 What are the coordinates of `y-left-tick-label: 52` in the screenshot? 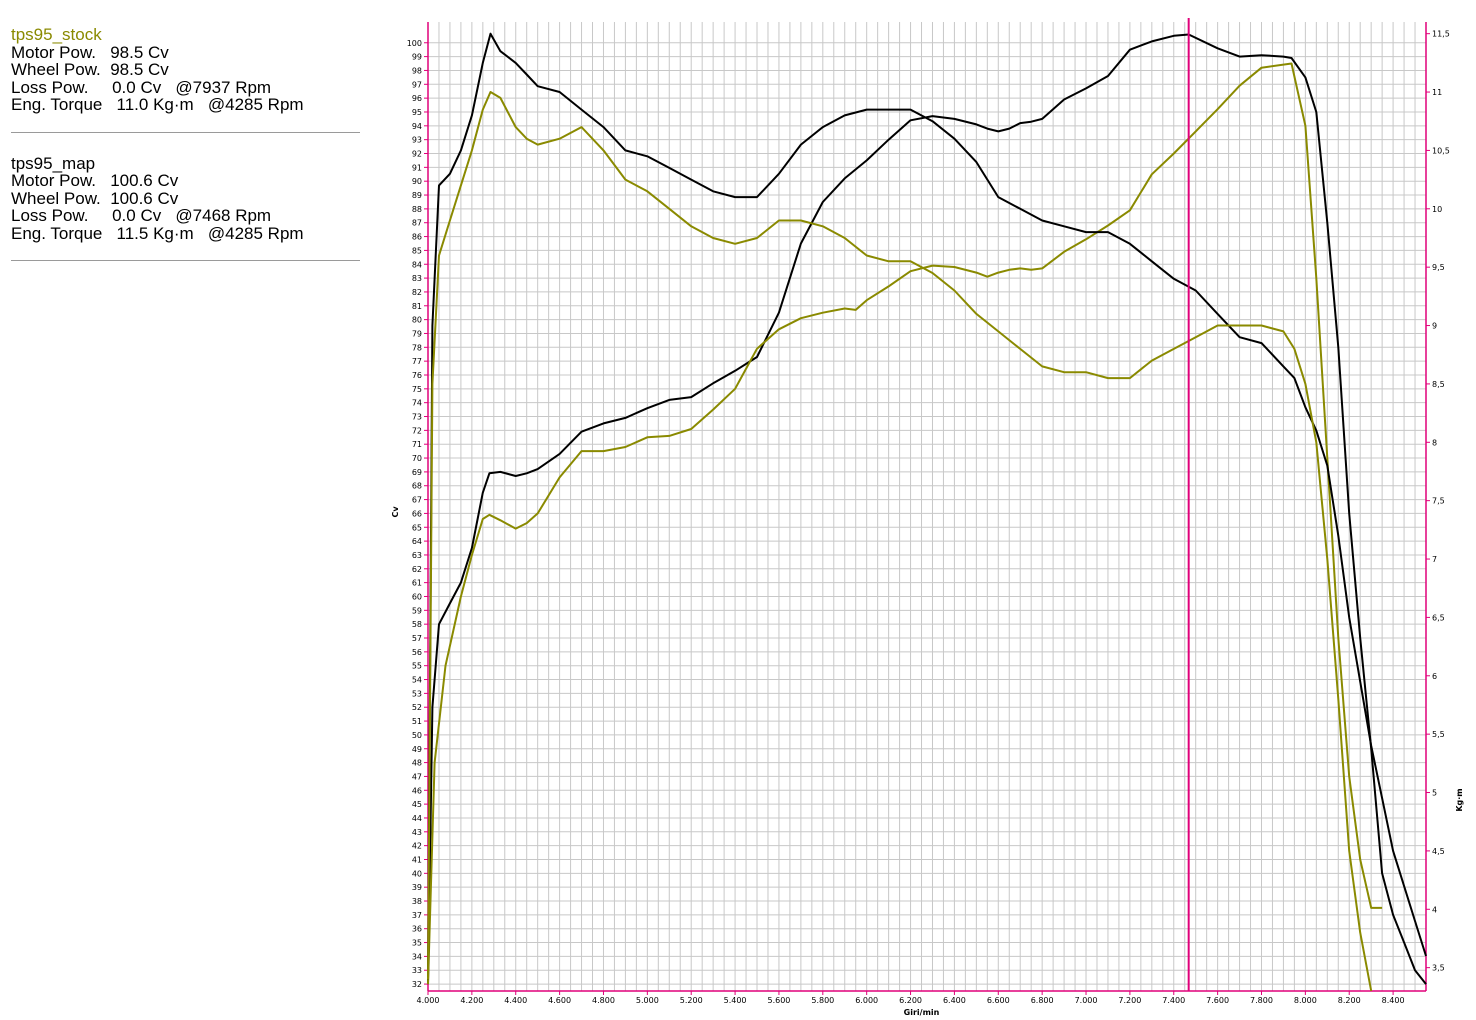 It's located at (417, 707).